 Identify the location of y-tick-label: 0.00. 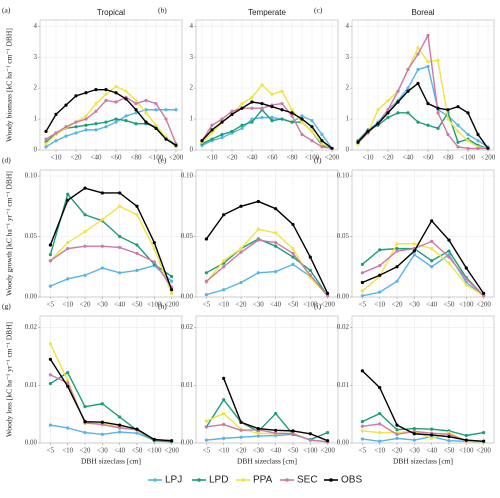
(31, 443).